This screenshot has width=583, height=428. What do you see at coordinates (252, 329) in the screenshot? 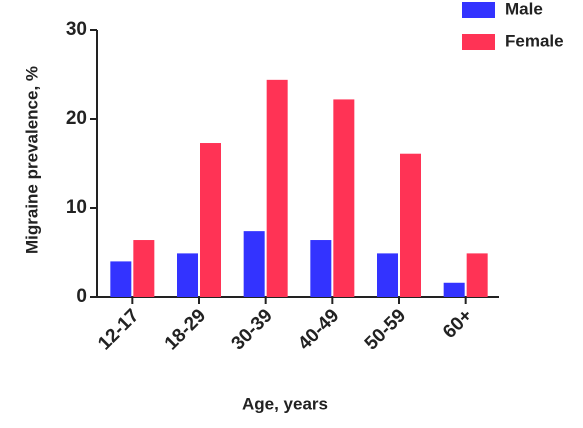
I see `x-tick-label: 30-39` at bounding box center [252, 329].